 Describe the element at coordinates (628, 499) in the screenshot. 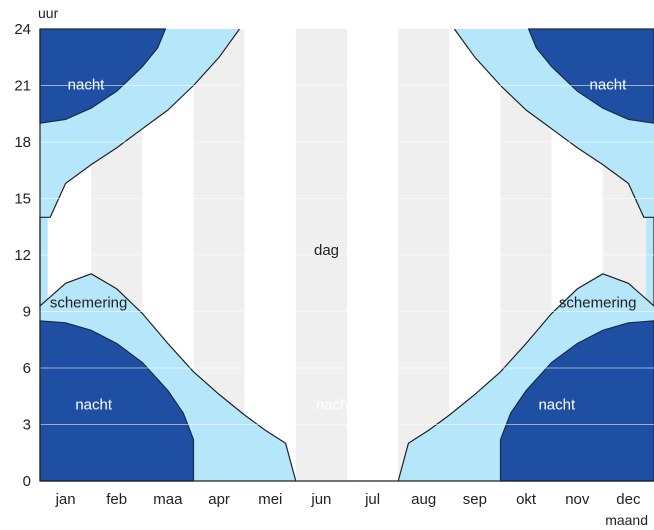

I see `x-tick-label-dec: dec` at that location.